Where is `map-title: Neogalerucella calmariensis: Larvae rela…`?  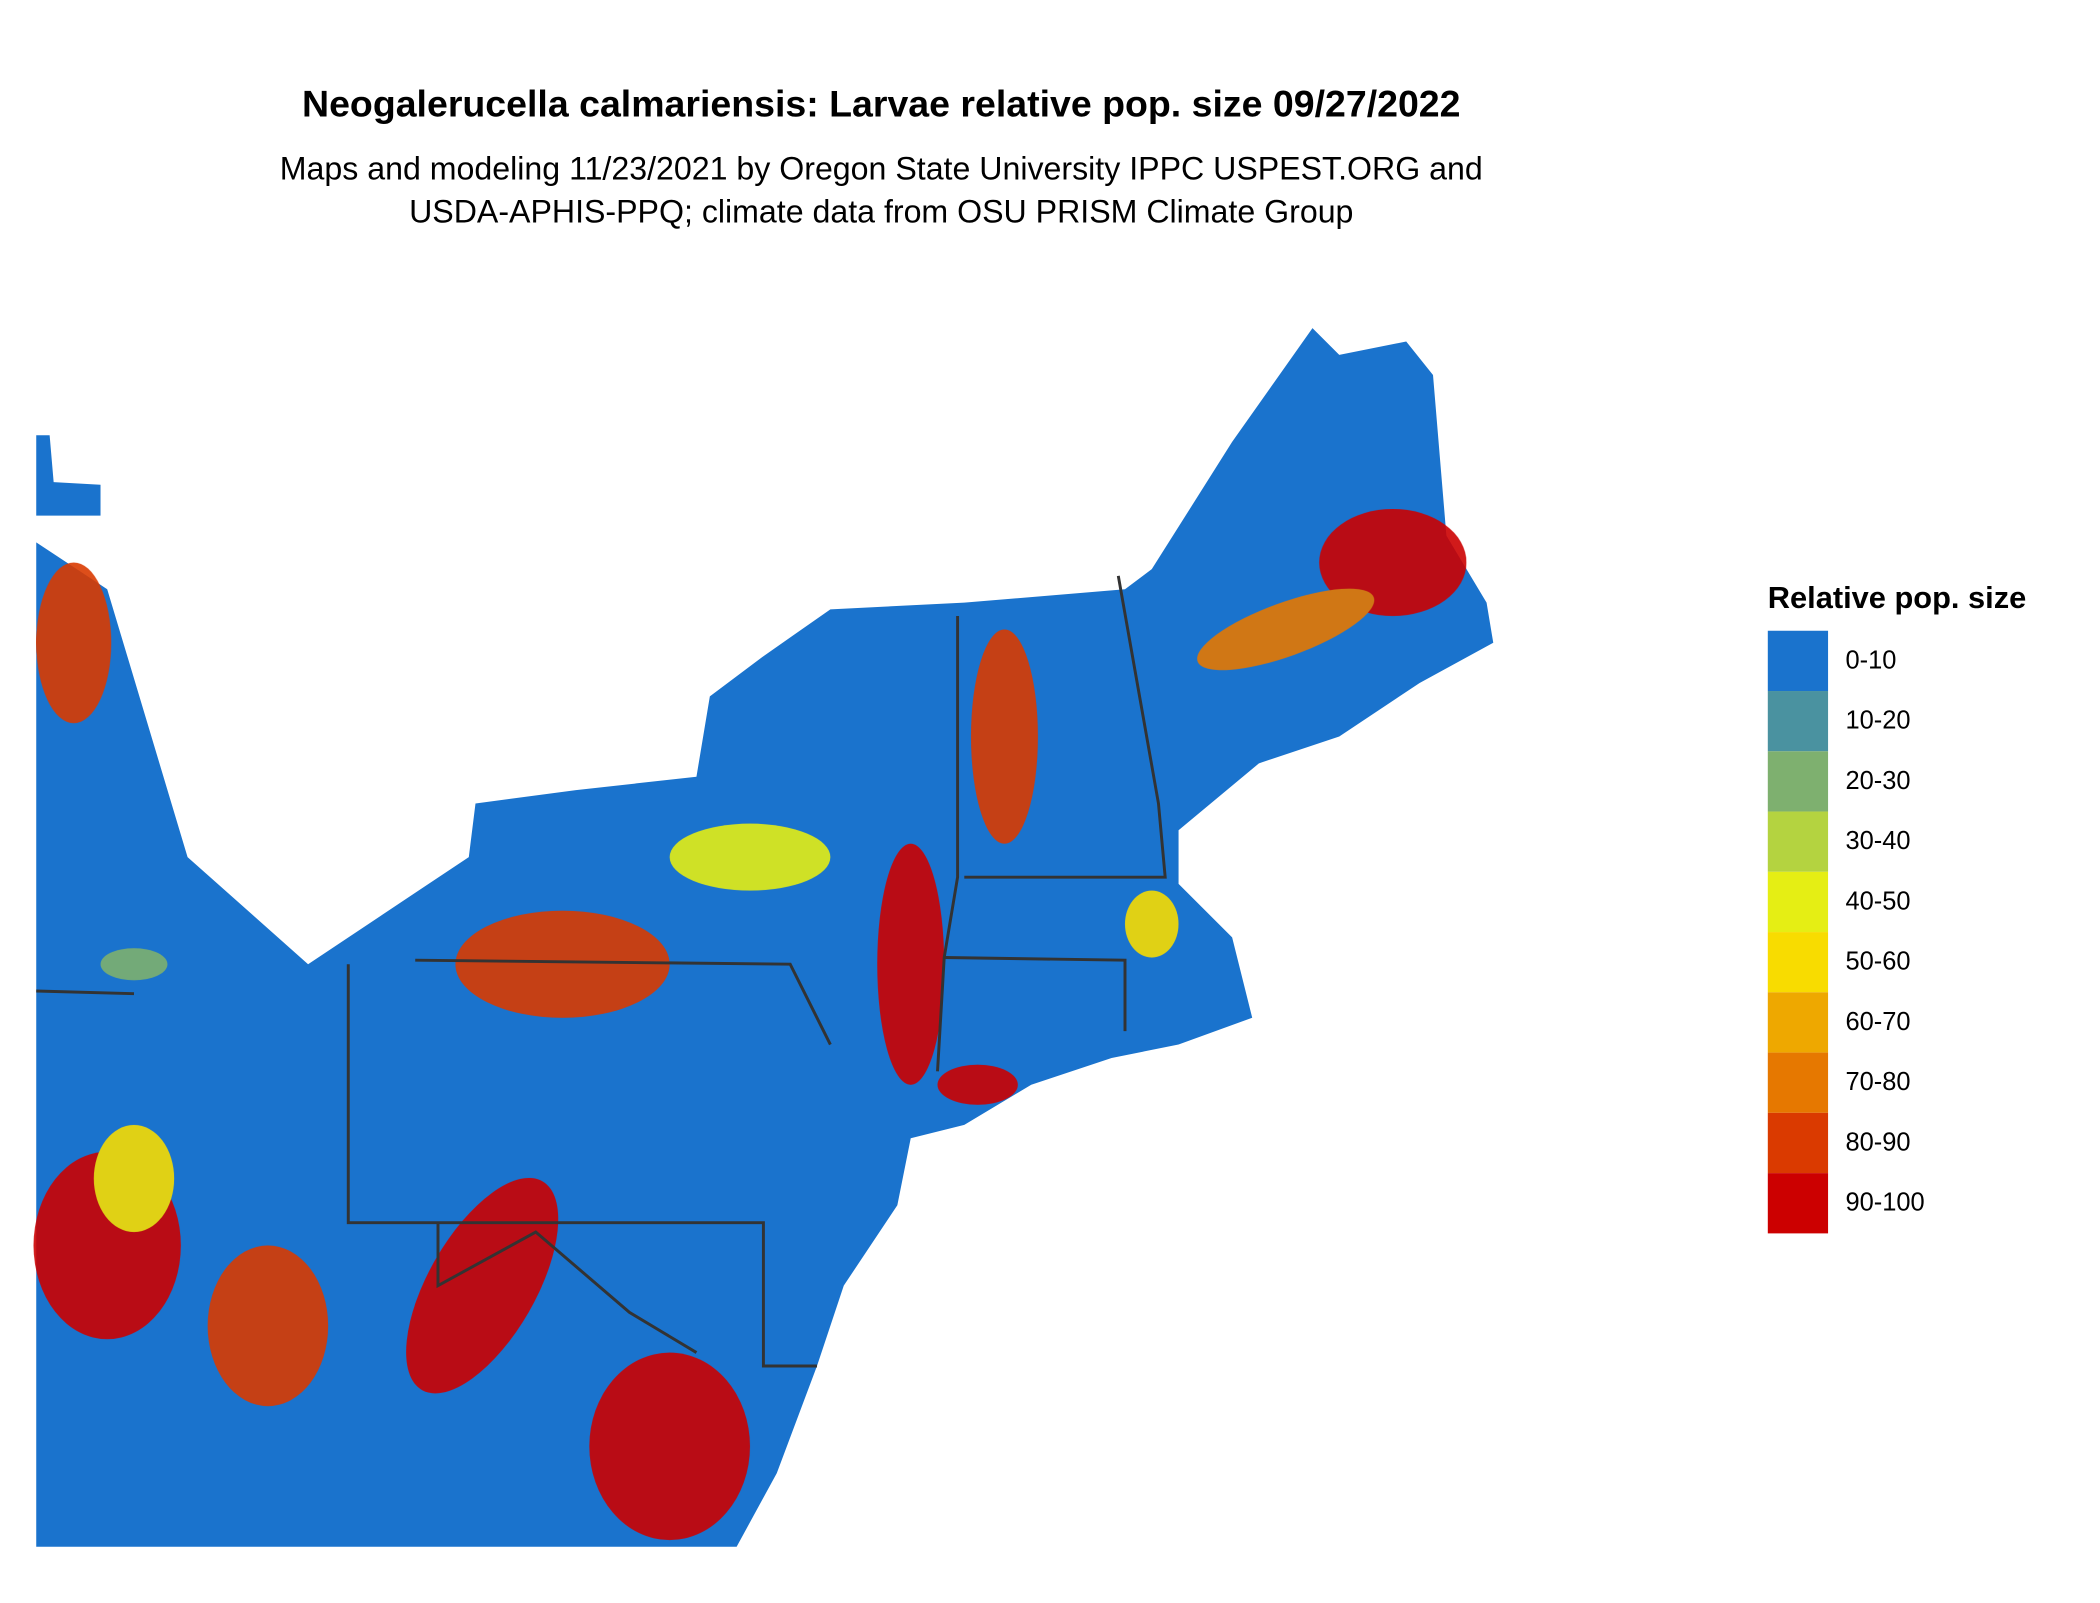 map-title: Neogalerucella calmariensis: Larvae rela… is located at coordinates (881, 104).